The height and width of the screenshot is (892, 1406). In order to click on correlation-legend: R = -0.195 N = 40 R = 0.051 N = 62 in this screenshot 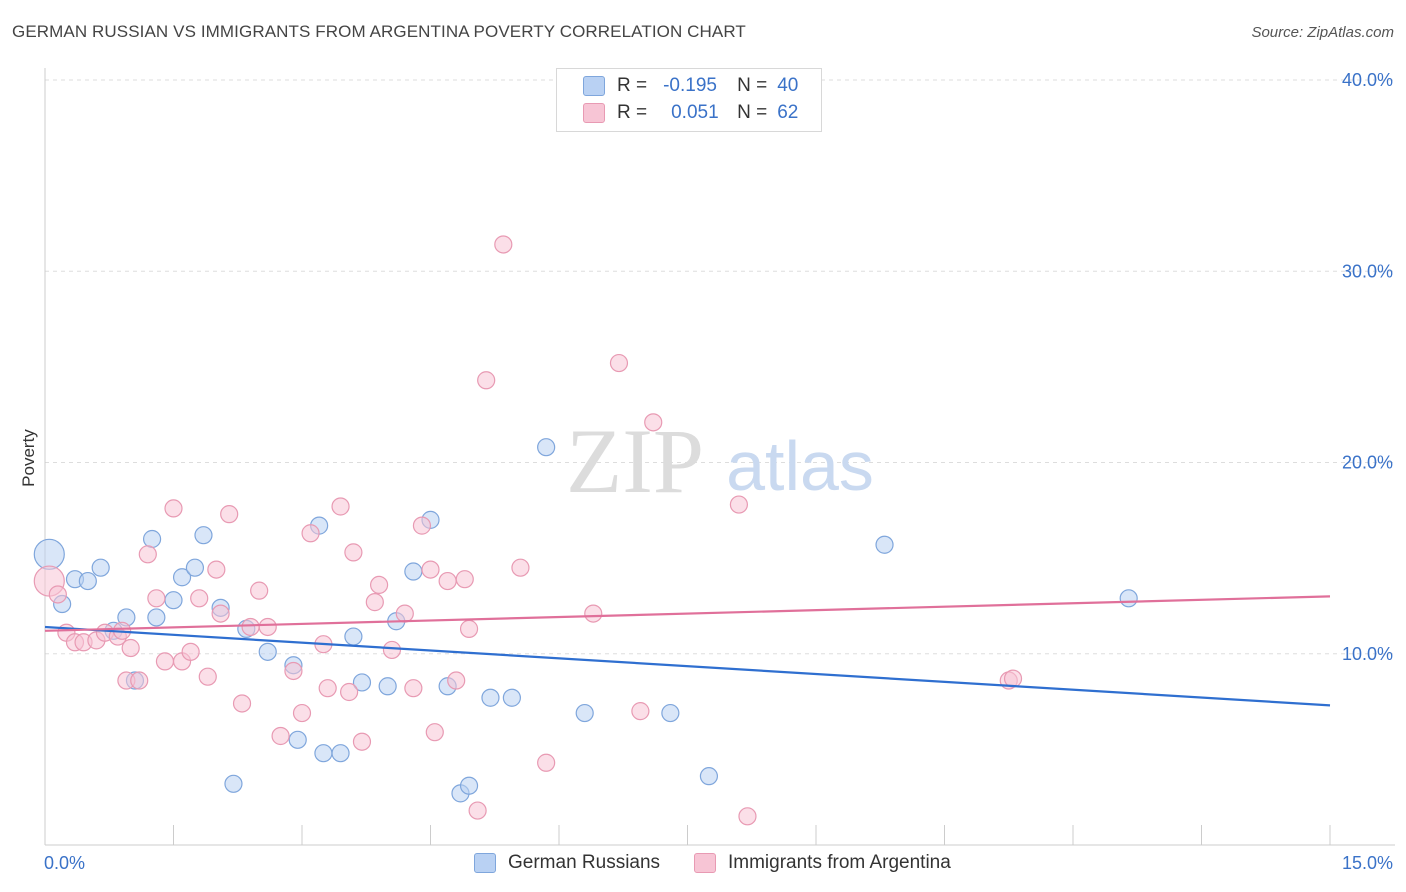, I will do `click(689, 100)`.